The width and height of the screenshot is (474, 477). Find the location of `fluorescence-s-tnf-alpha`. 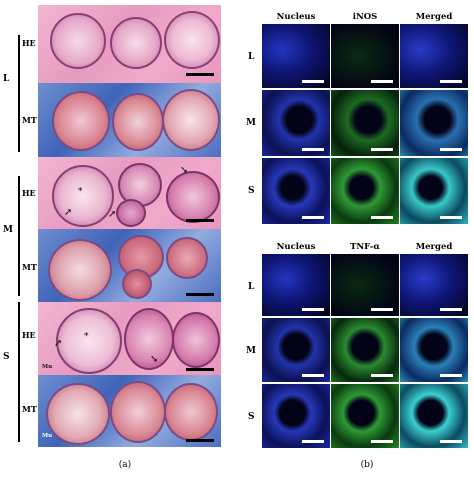

fluorescence-s-tnf-alpha is located at coordinates (365, 416).